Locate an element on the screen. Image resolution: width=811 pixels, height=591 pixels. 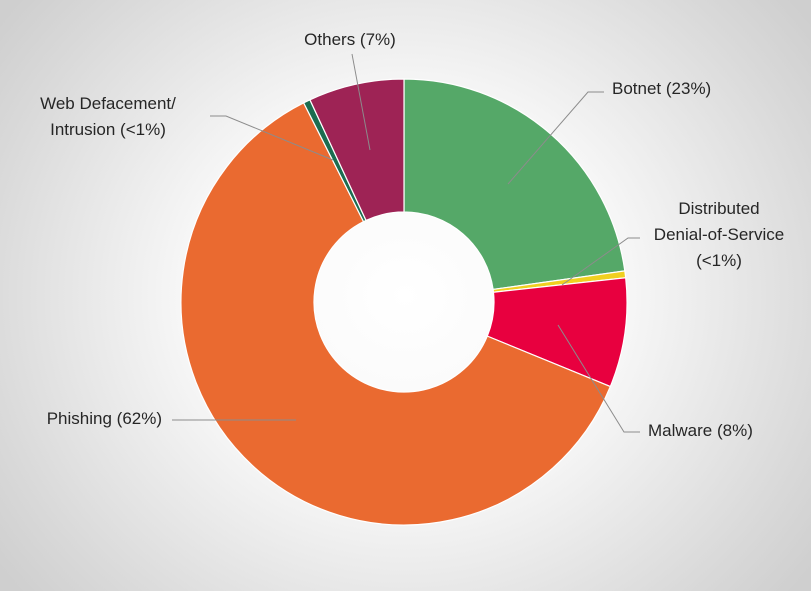
data-label-line: Denial-of-Service is located at coordinates (719, 234).